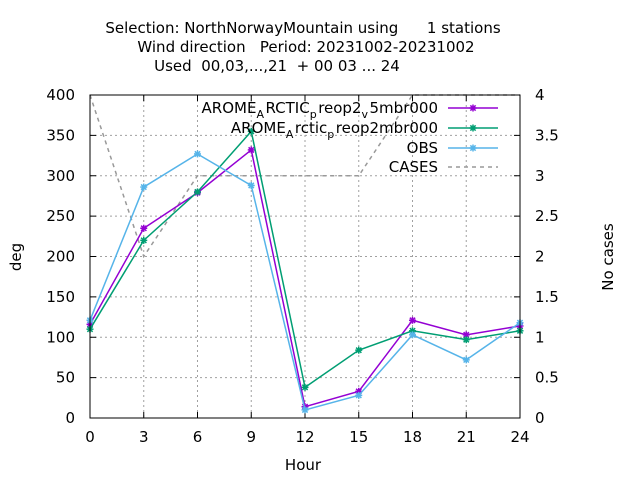 The height and width of the screenshot is (480, 640). I want to click on y-tick-label: 250, so click(60, 216).